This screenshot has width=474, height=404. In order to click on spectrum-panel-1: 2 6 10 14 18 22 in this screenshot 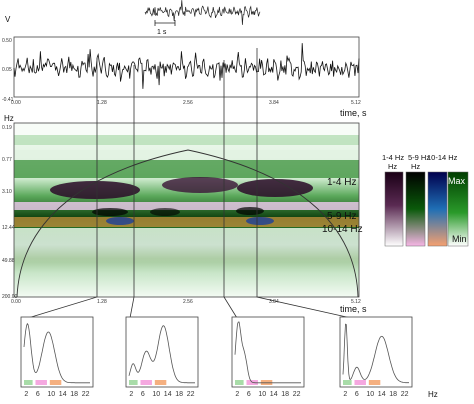, I will do `click(57, 357)`.